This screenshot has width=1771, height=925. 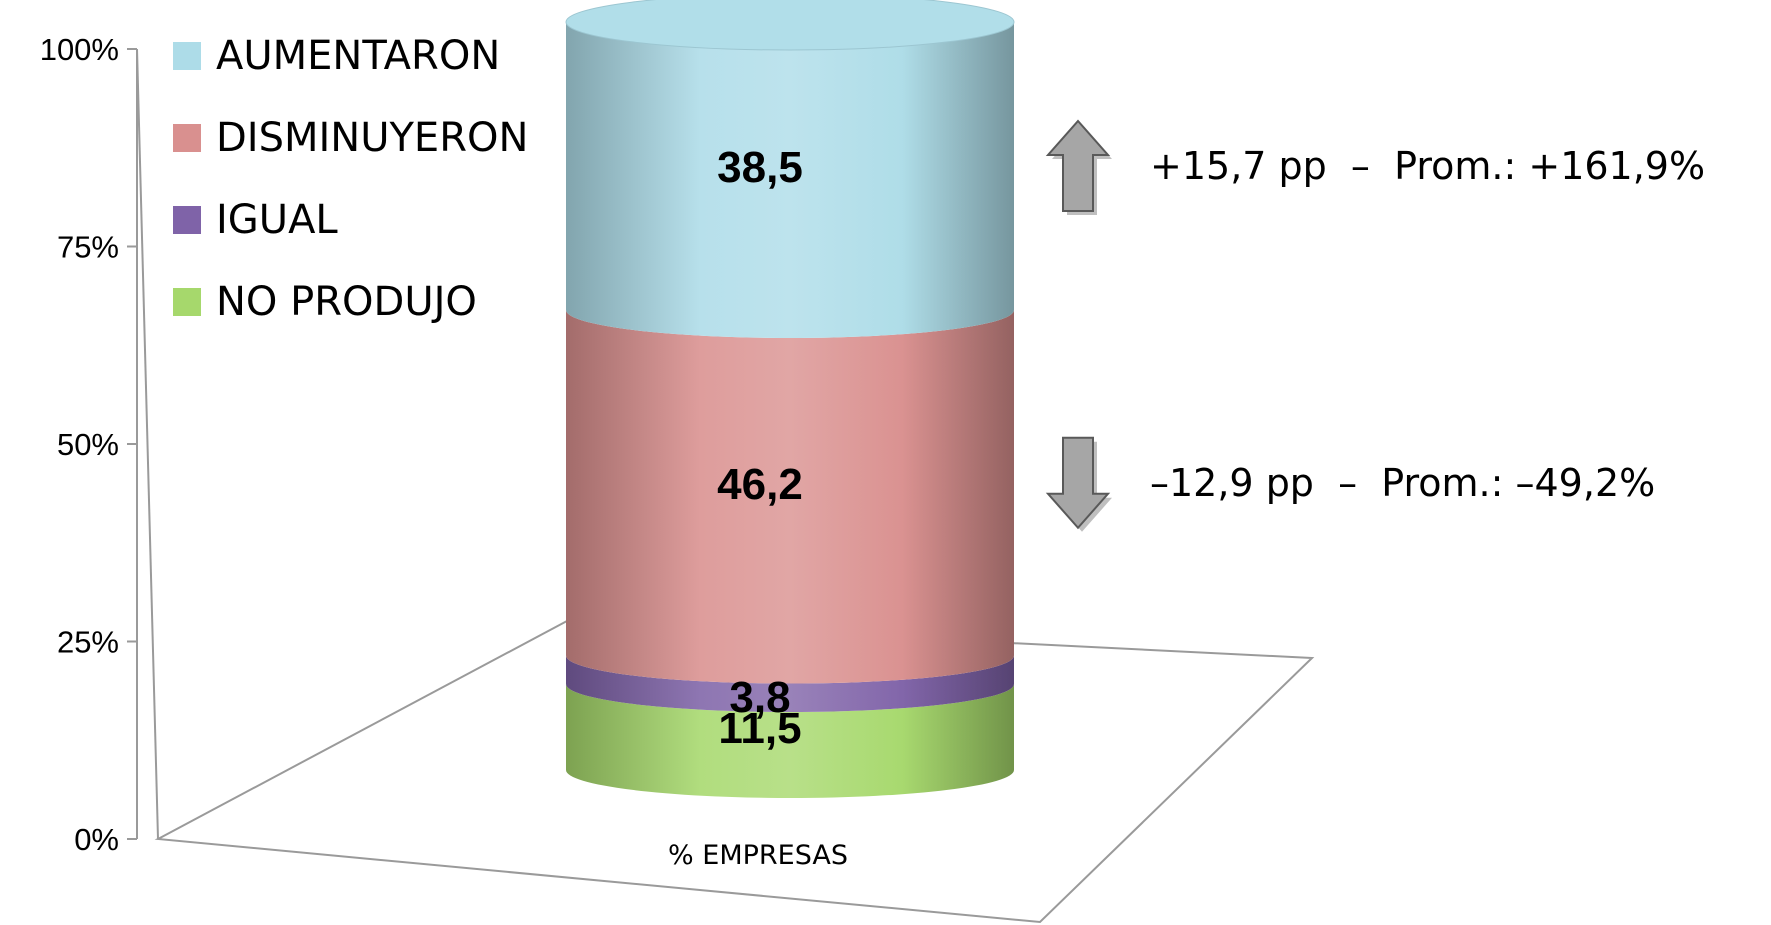 What do you see at coordinates (790, 25) in the screenshot?
I see `cylinder-top-cap` at bounding box center [790, 25].